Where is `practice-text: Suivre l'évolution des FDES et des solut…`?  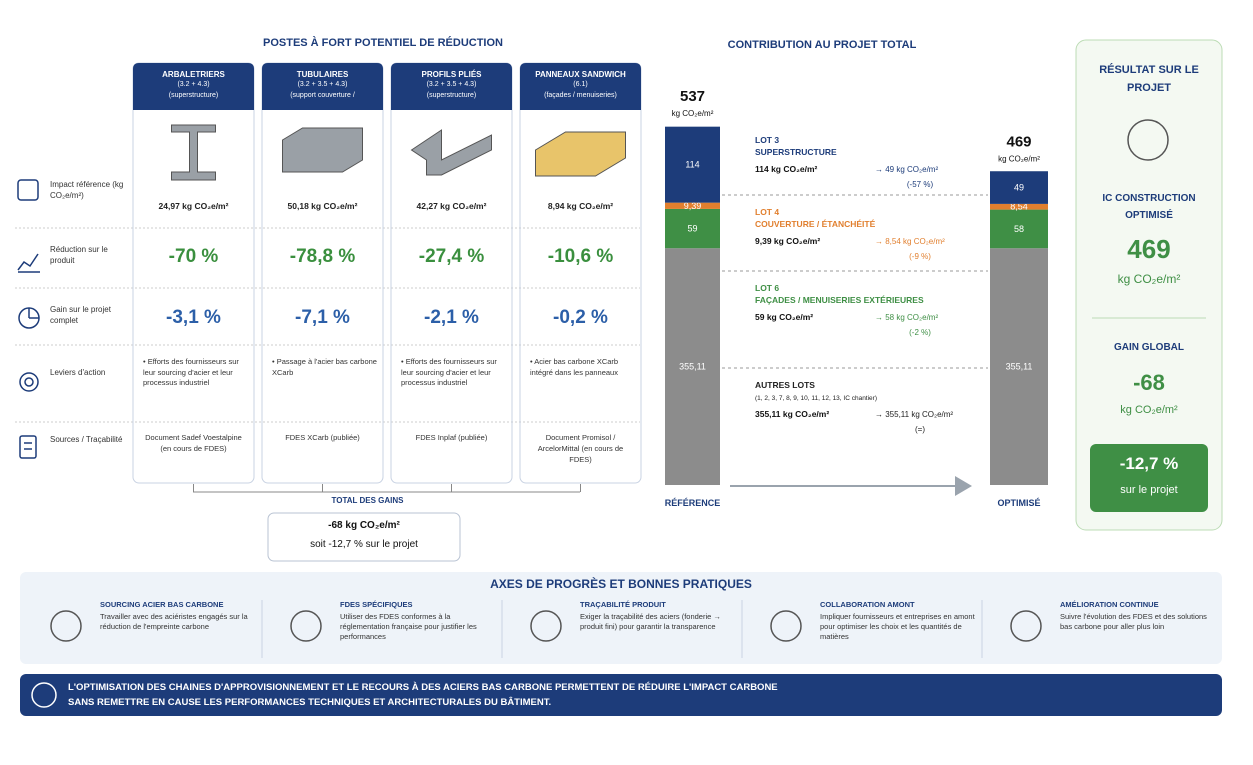 practice-text: Suivre l'évolution des FDES et des solut… is located at coordinates (1133, 622).